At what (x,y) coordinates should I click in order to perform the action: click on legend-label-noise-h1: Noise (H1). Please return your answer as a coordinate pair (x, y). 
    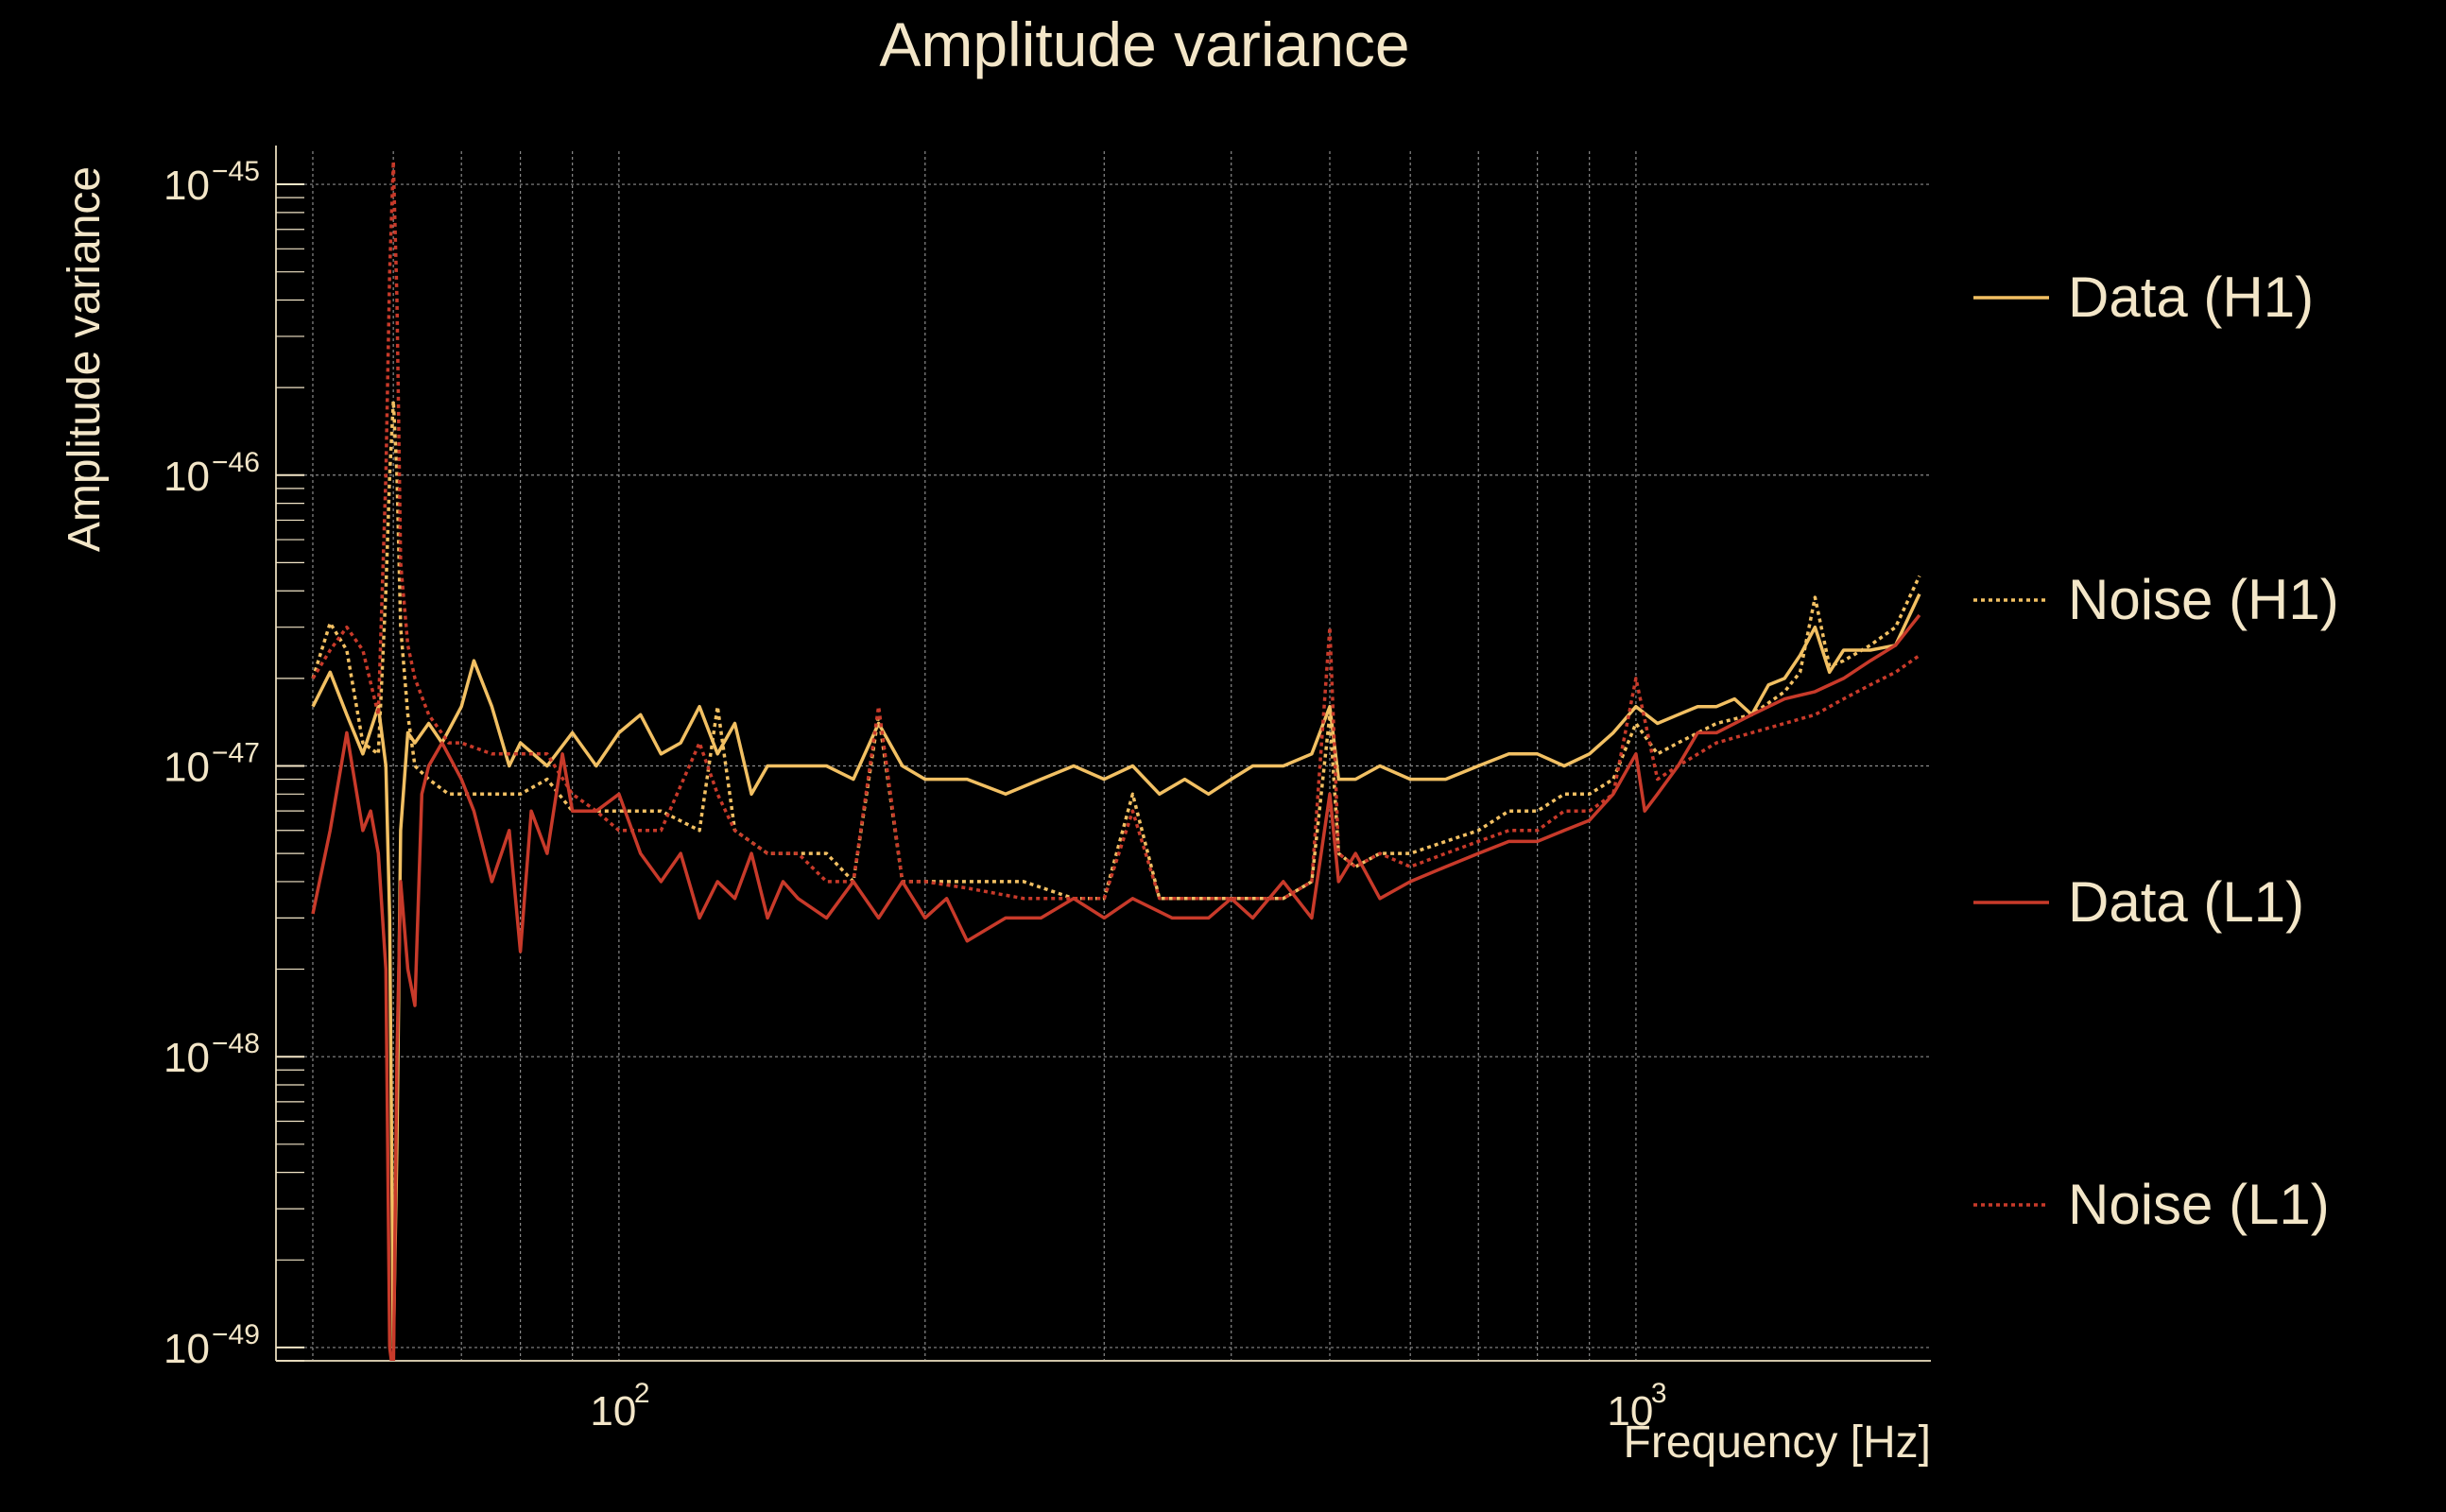
    Looking at the image, I should click on (2204, 599).